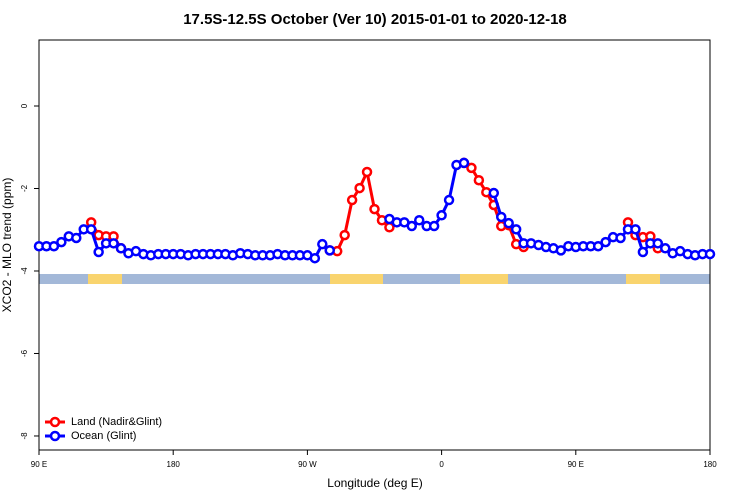  I want to click on y-tick-label: -6, so click(24, 353).